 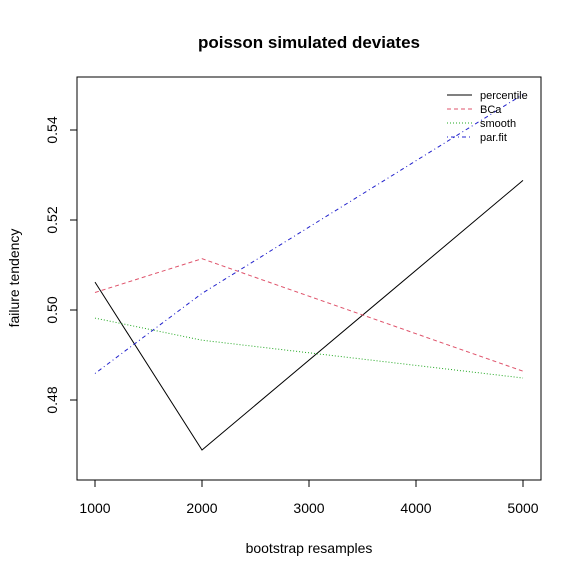 I want to click on x-tick-label: 5000, so click(x=522, y=508).